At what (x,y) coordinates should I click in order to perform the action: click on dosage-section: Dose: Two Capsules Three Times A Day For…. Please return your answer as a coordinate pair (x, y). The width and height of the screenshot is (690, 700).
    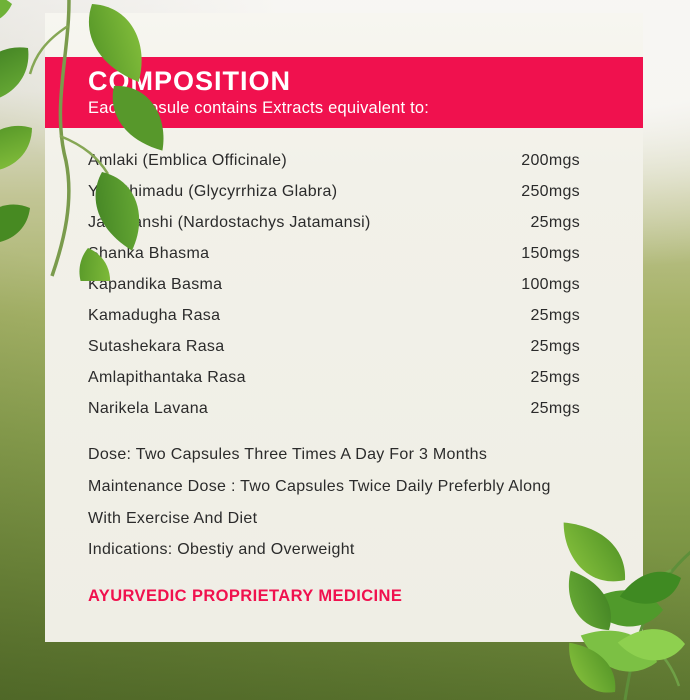
    Looking at the image, I should click on (348, 502).